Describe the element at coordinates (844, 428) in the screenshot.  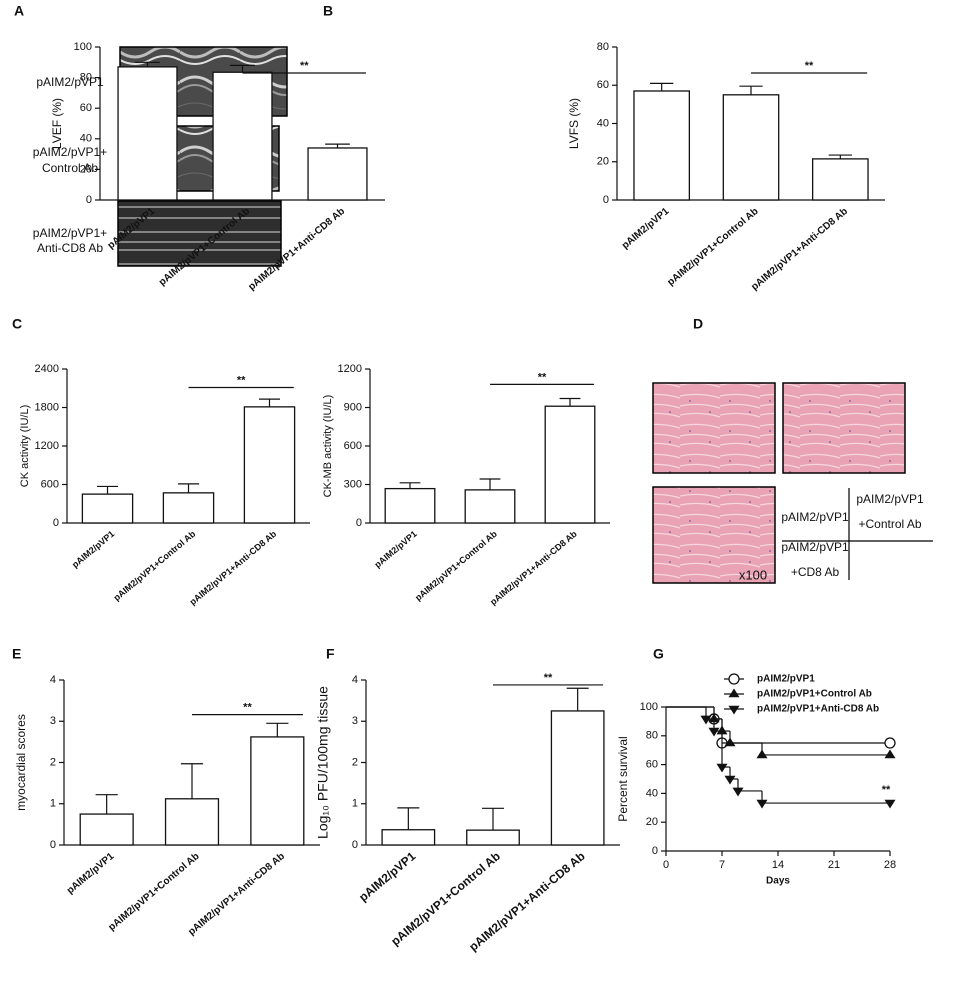
I see `histology-image` at that location.